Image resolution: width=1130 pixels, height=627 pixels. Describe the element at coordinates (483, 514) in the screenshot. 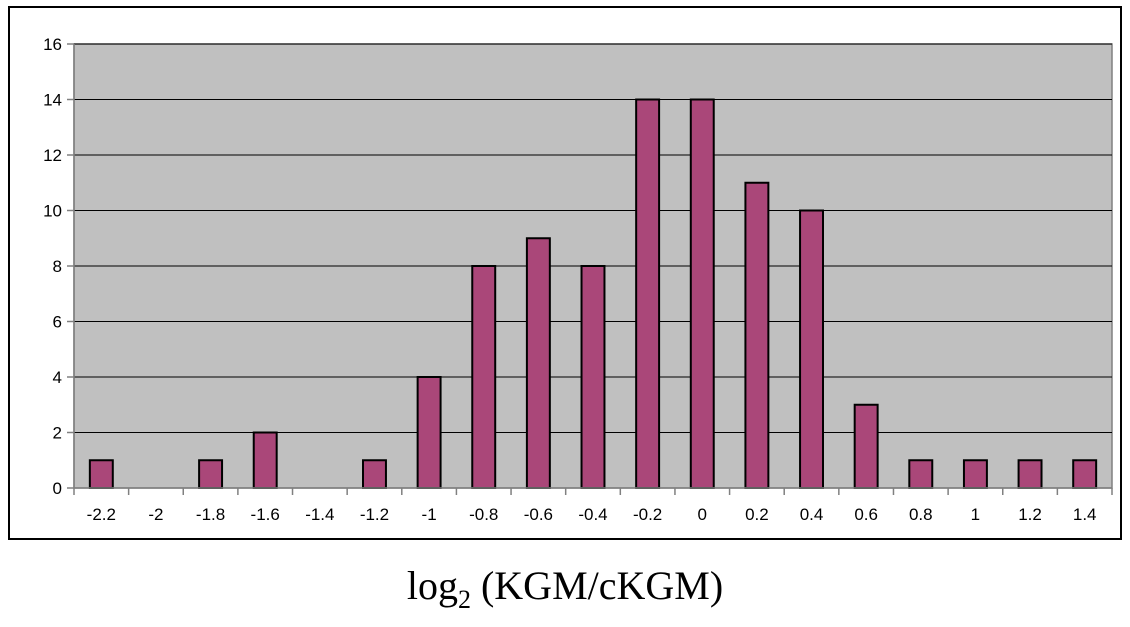

I see `x-tick-label: -0.8` at that location.